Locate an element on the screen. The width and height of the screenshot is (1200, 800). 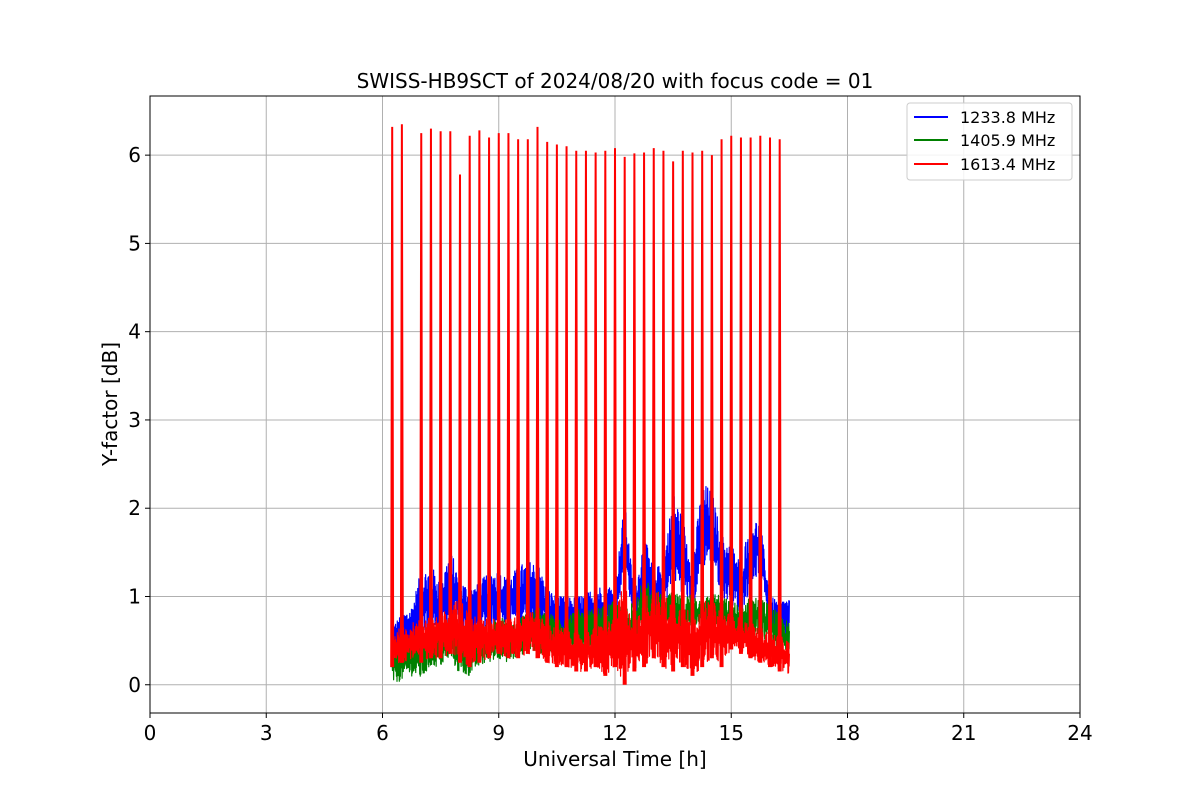
x-tick-label: 0 is located at coordinates (150, 733).